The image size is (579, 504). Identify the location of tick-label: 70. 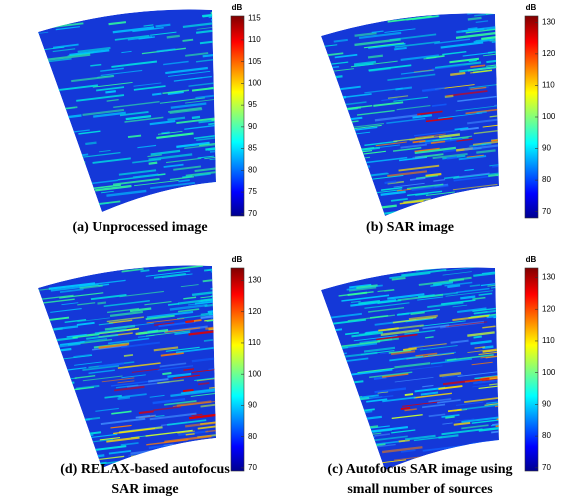
(252, 467).